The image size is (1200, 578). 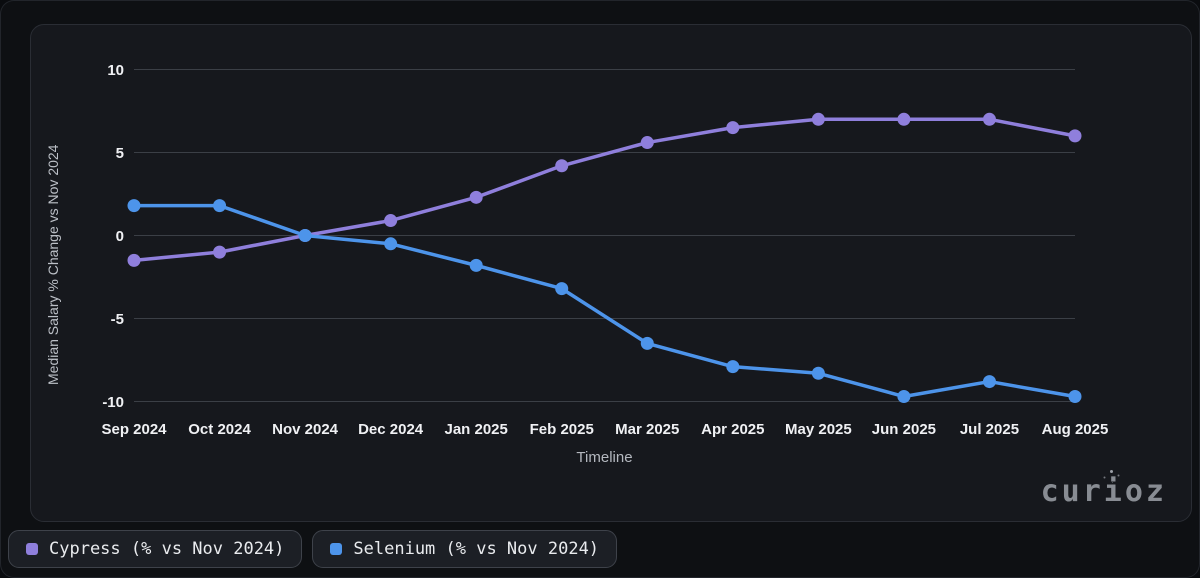 What do you see at coordinates (732, 429) in the screenshot?
I see `x-tick-label: Apr 2025` at bounding box center [732, 429].